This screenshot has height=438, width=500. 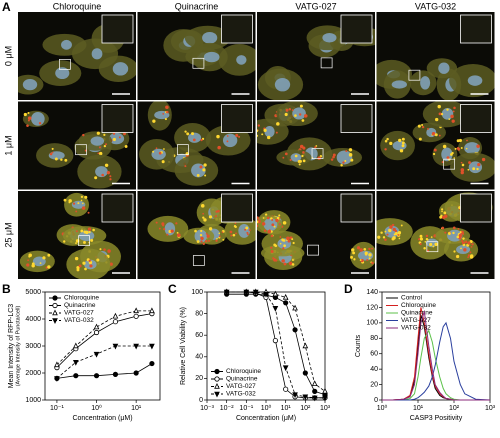 I want to click on micrograph, so click(x=196, y=56).